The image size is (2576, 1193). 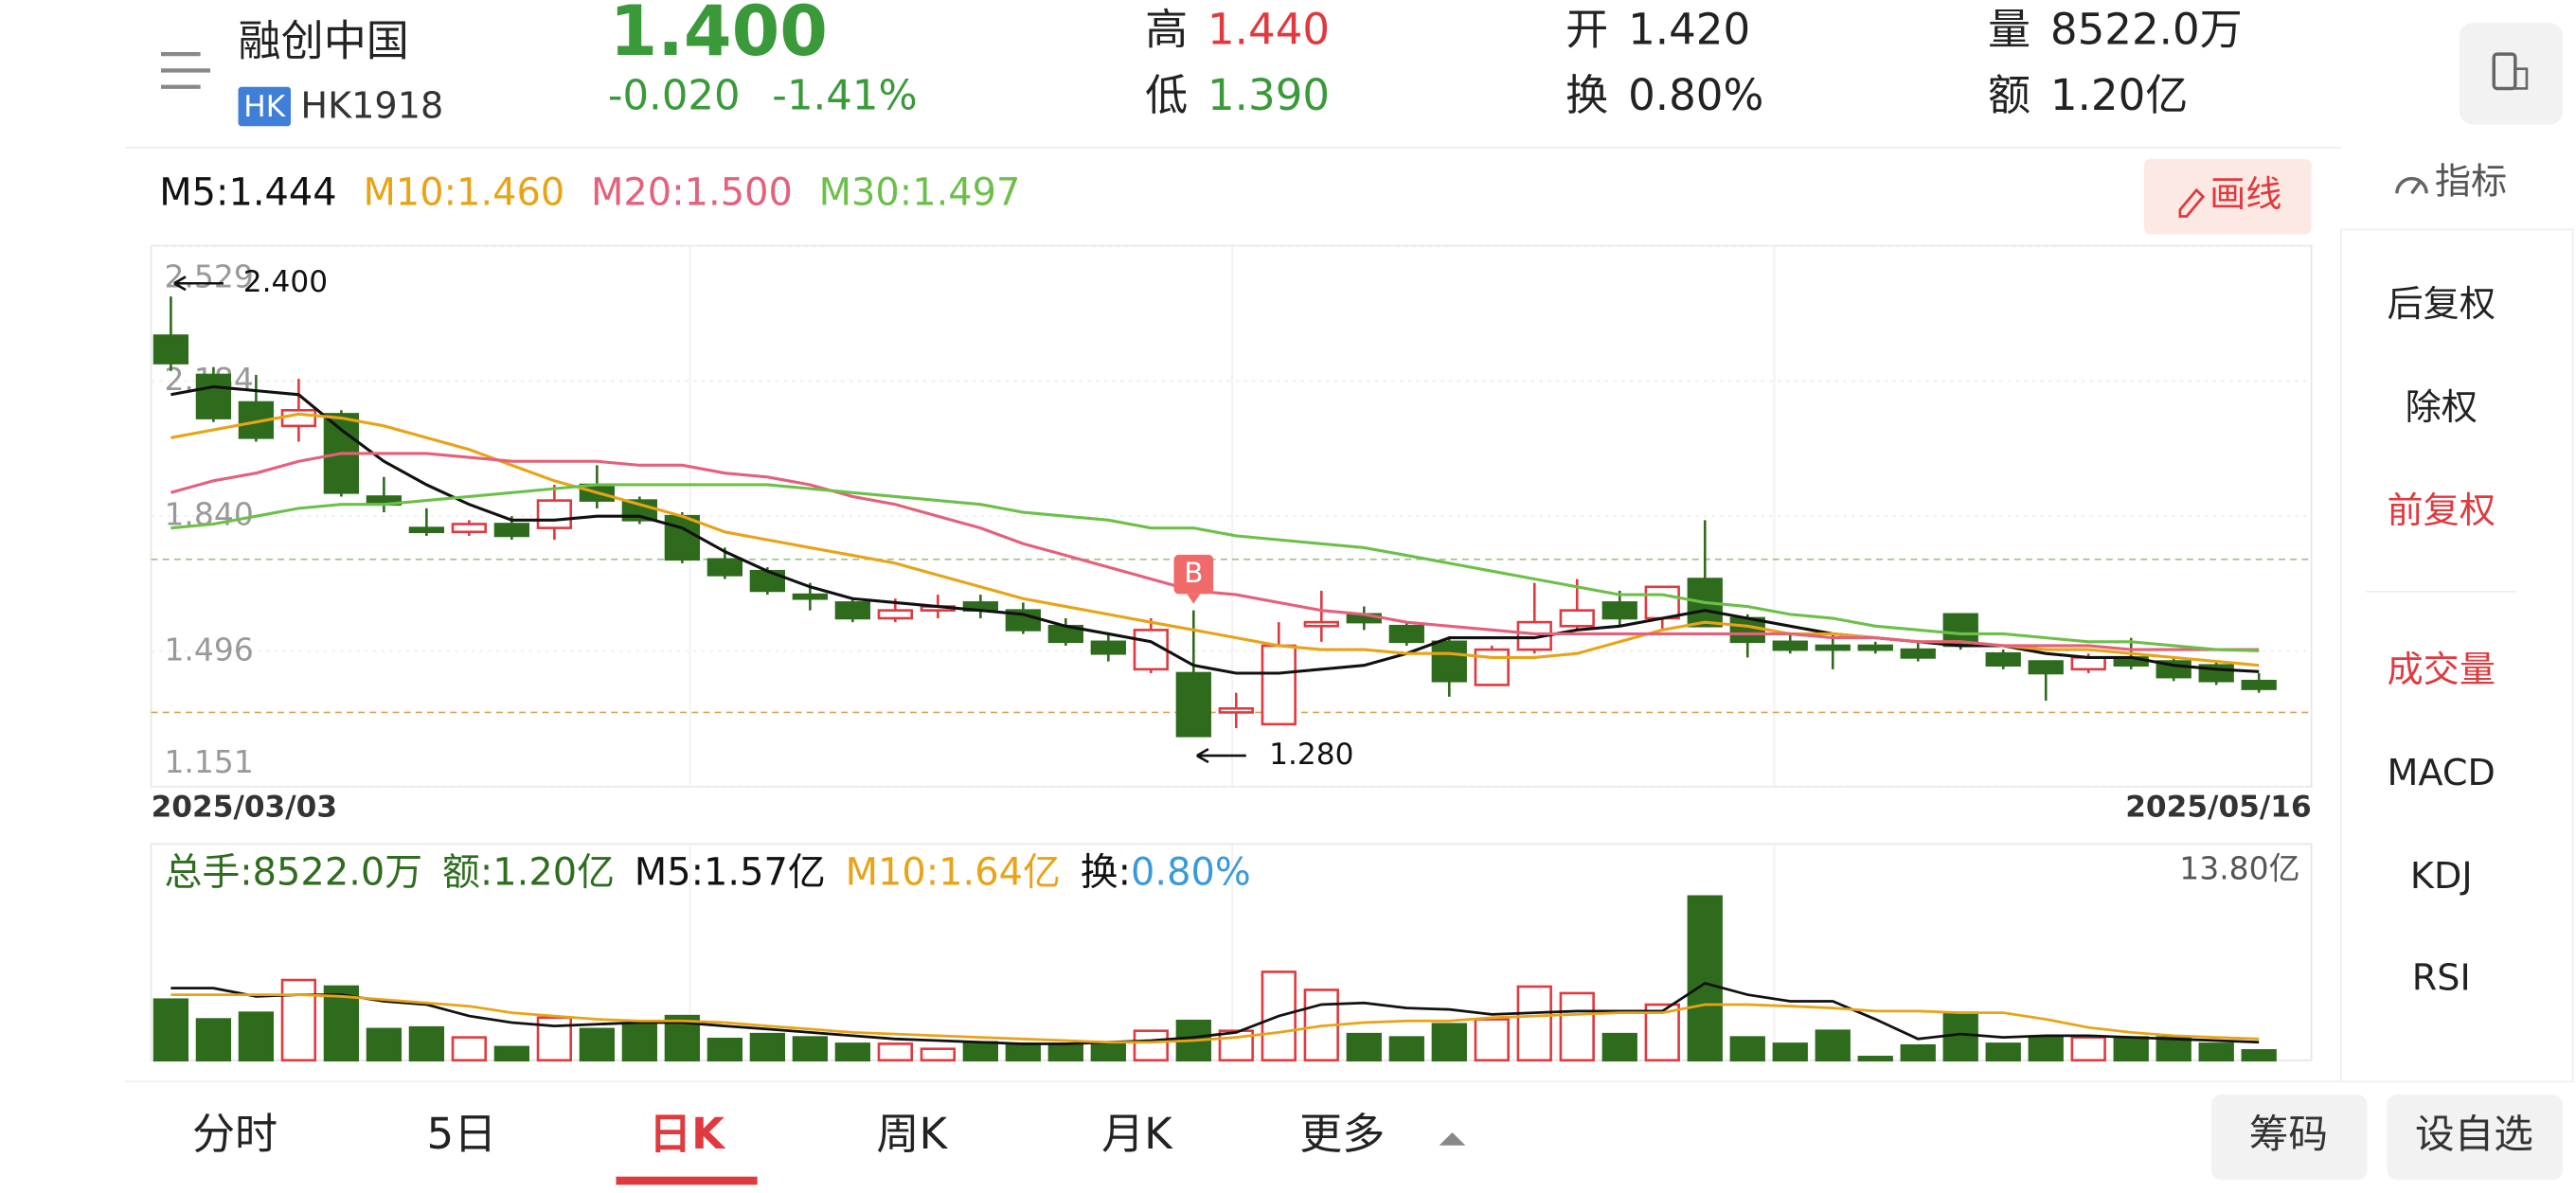 I want to click on side-menu, so click(x=2457, y=655).